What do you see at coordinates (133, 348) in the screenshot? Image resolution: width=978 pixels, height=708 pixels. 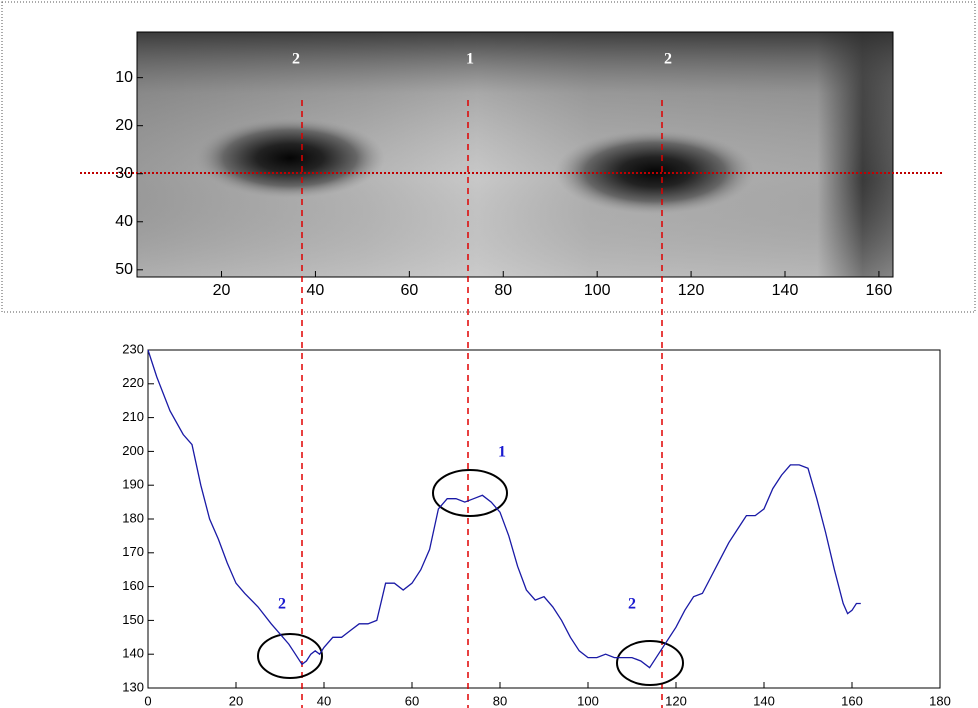 I see `y-tick-label: 230` at bounding box center [133, 348].